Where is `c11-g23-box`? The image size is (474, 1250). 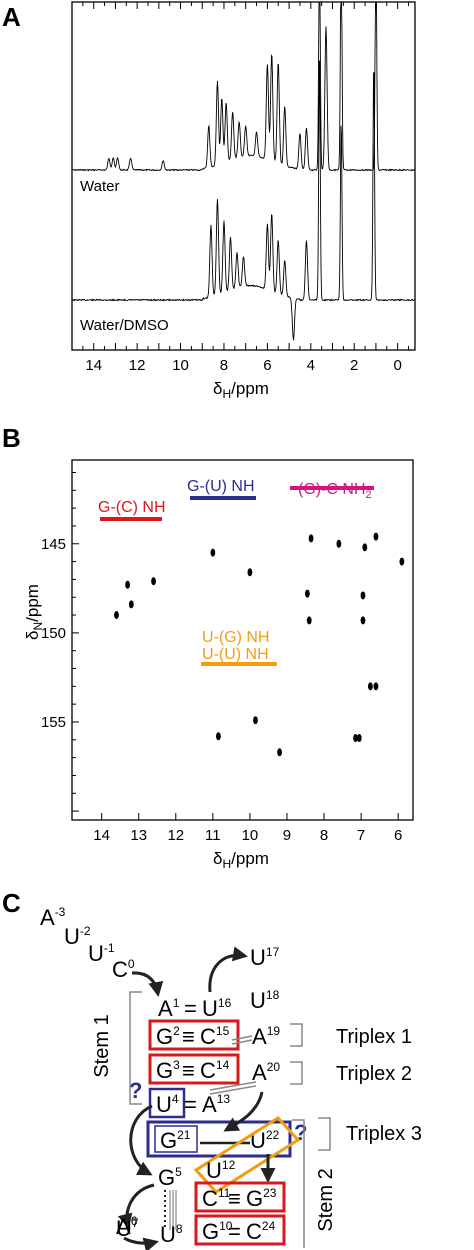 c11-g23-box is located at coordinates (240, 1197).